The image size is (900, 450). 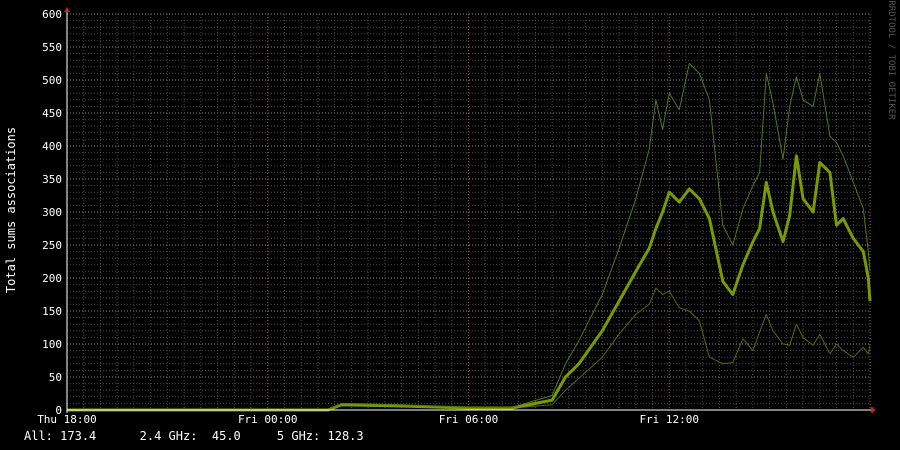 I want to click on y-tick-label: 250, so click(x=52, y=245).